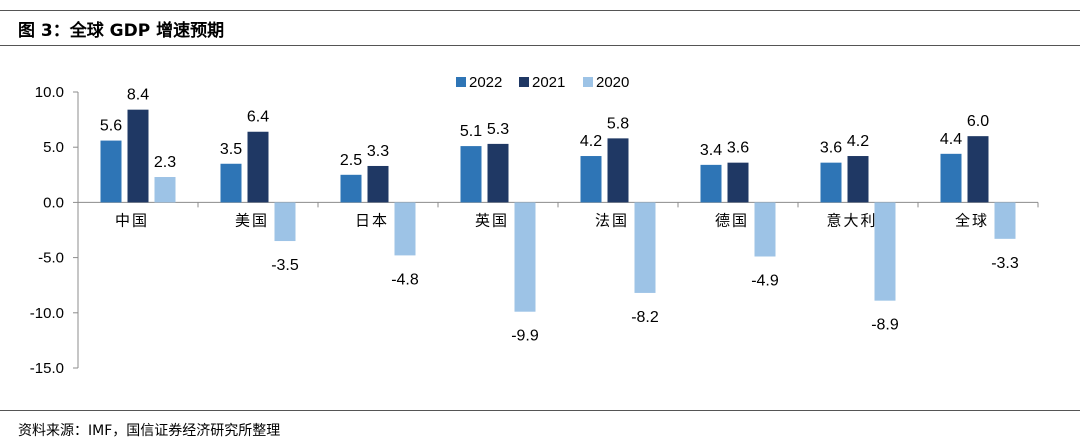 This screenshot has width=1080, height=446. Describe the element at coordinates (149, 431) in the screenshot. I see `source-note: 资料来源：IMF，国信证券经济研究所整理` at that location.